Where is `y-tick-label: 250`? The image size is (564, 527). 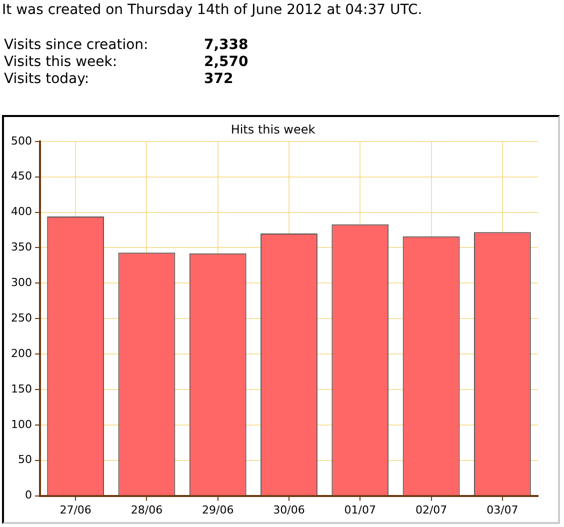
y-tick-label: 250 is located at coordinates (21, 317).